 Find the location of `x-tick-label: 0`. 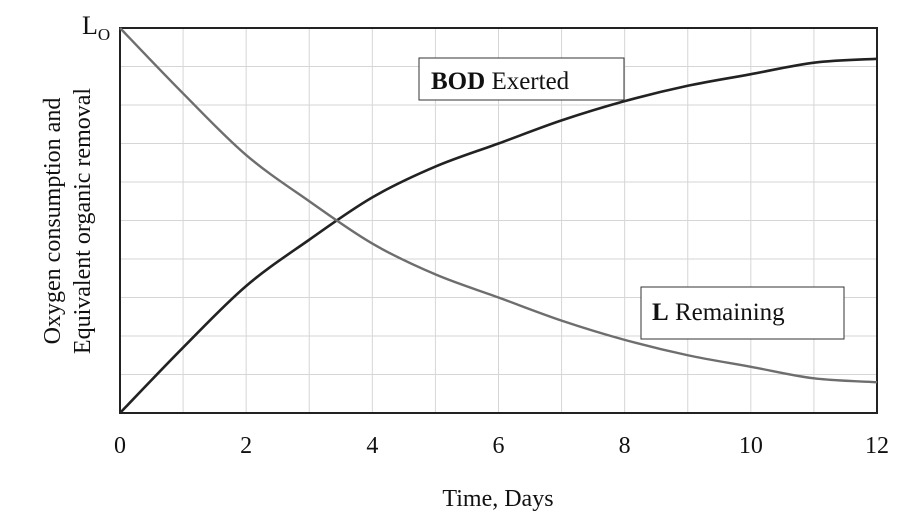

x-tick-label: 0 is located at coordinates (120, 446).